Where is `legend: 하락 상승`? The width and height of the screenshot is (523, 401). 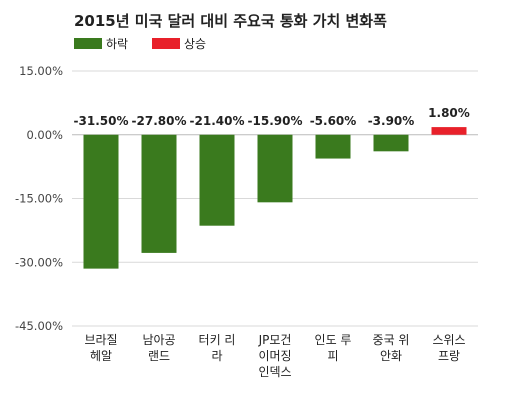 legend: 하락 상승 is located at coordinates (140, 44).